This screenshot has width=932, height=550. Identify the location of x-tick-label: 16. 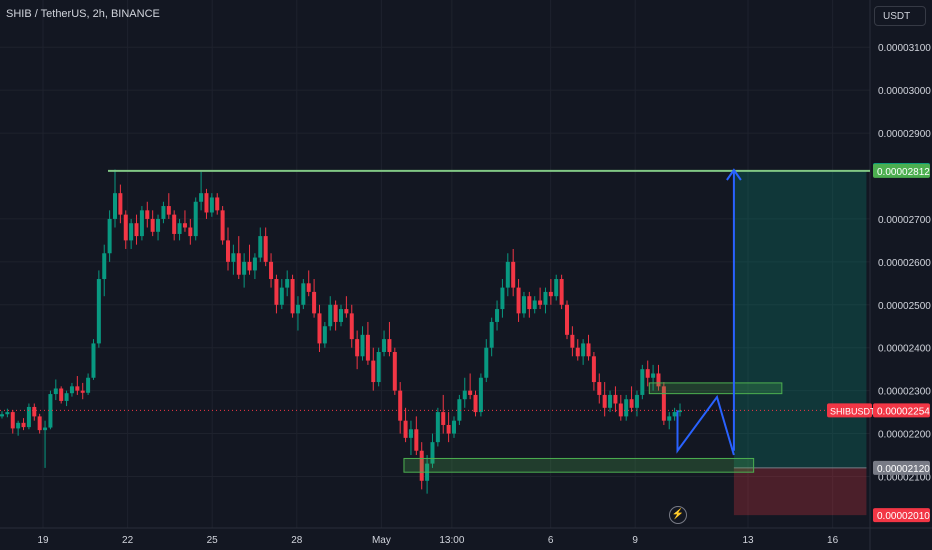
(833, 540).